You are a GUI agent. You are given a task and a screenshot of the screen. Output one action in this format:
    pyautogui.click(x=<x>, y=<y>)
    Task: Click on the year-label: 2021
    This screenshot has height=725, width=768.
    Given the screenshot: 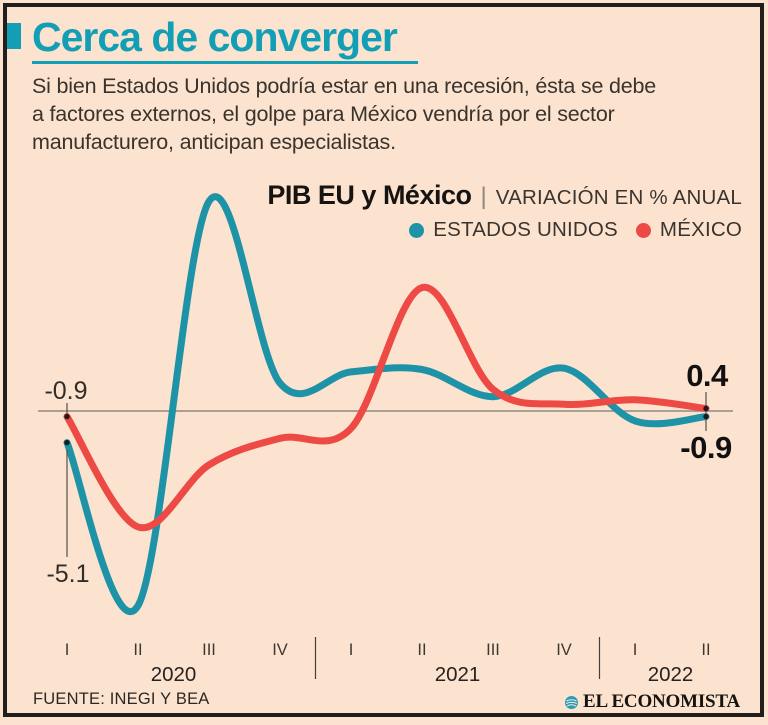 What is the action you would take?
    pyautogui.click(x=458, y=674)
    